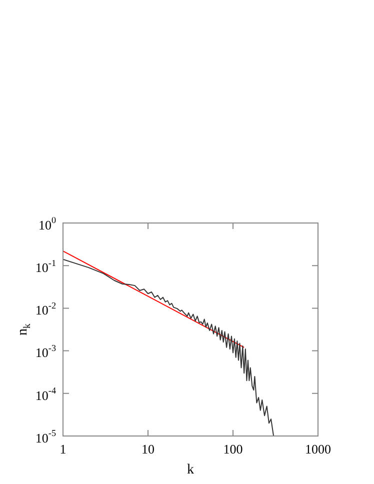 The width and height of the screenshot is (374, 484). Describe the element at coordinates (63, 448) in the screenshot. I see `x-tick-label: 1` at that location.